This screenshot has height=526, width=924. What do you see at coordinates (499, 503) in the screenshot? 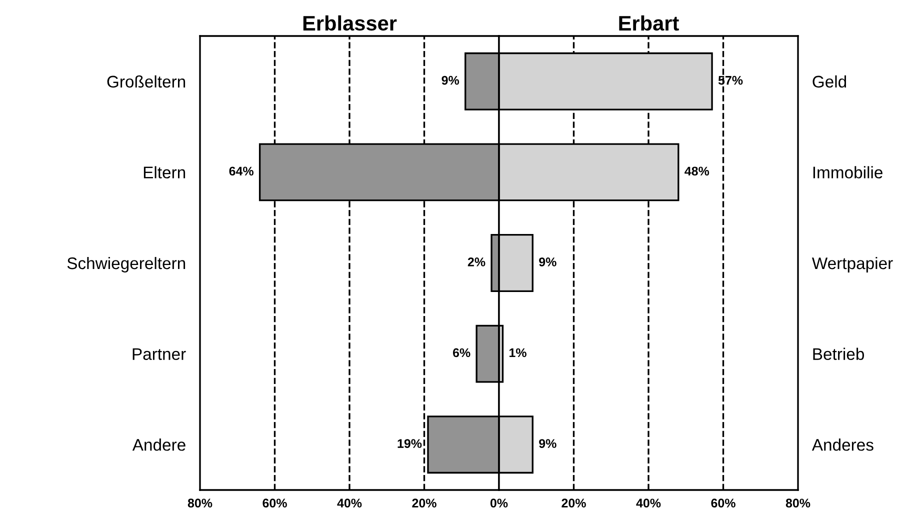
I see `x-tick-label: 0%` at bounding box center [499, 503].